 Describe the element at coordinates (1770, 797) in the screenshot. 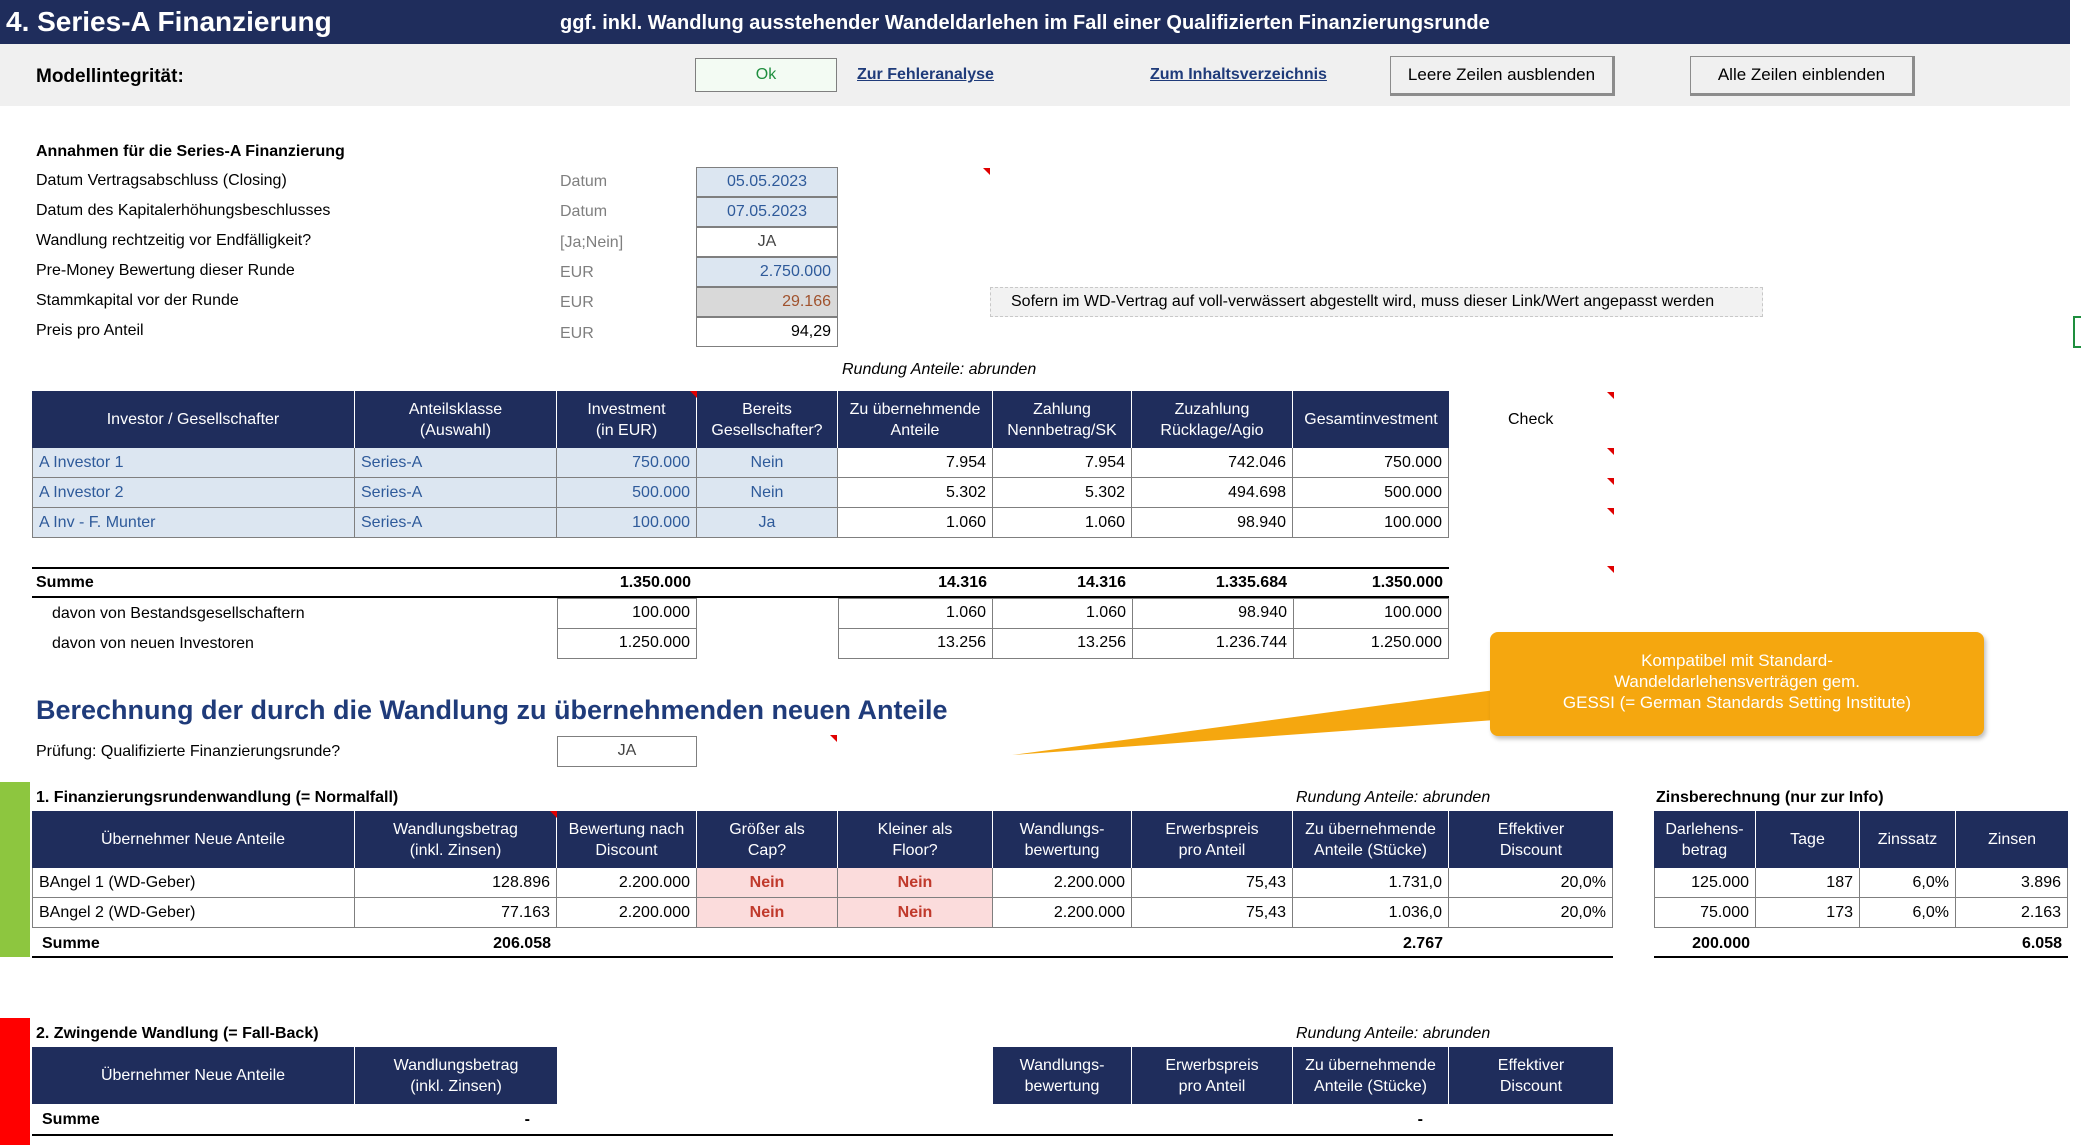

I see `interest-title: Zinsberechnung (nur zur Info)` at that location.